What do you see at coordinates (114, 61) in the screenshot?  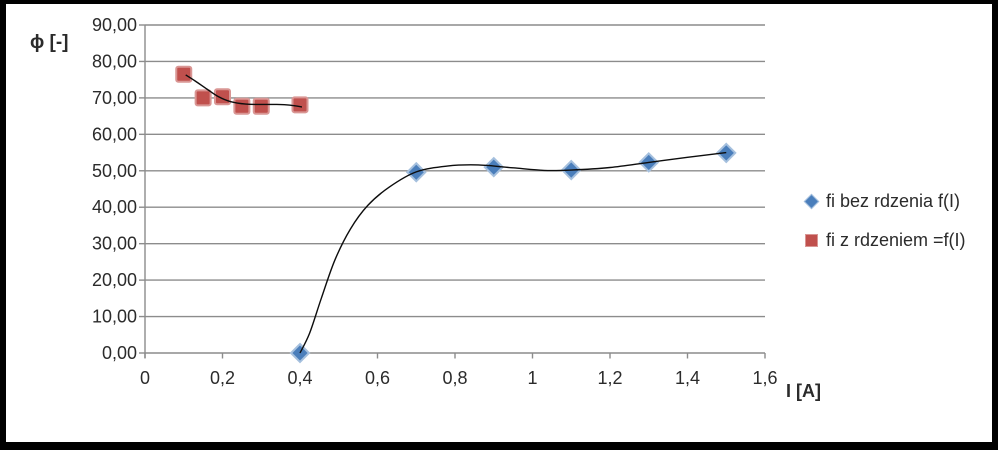 I see `y-tick-label: 80,00` at bounding box center [114, 61].